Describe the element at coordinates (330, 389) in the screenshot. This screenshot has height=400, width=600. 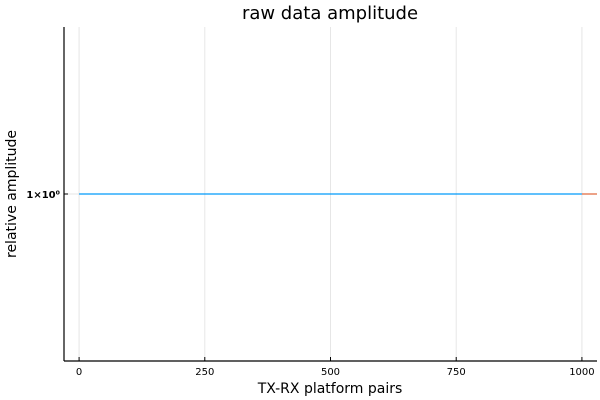
I see `x-axis-label: TX-RX platform pairs` at that location.